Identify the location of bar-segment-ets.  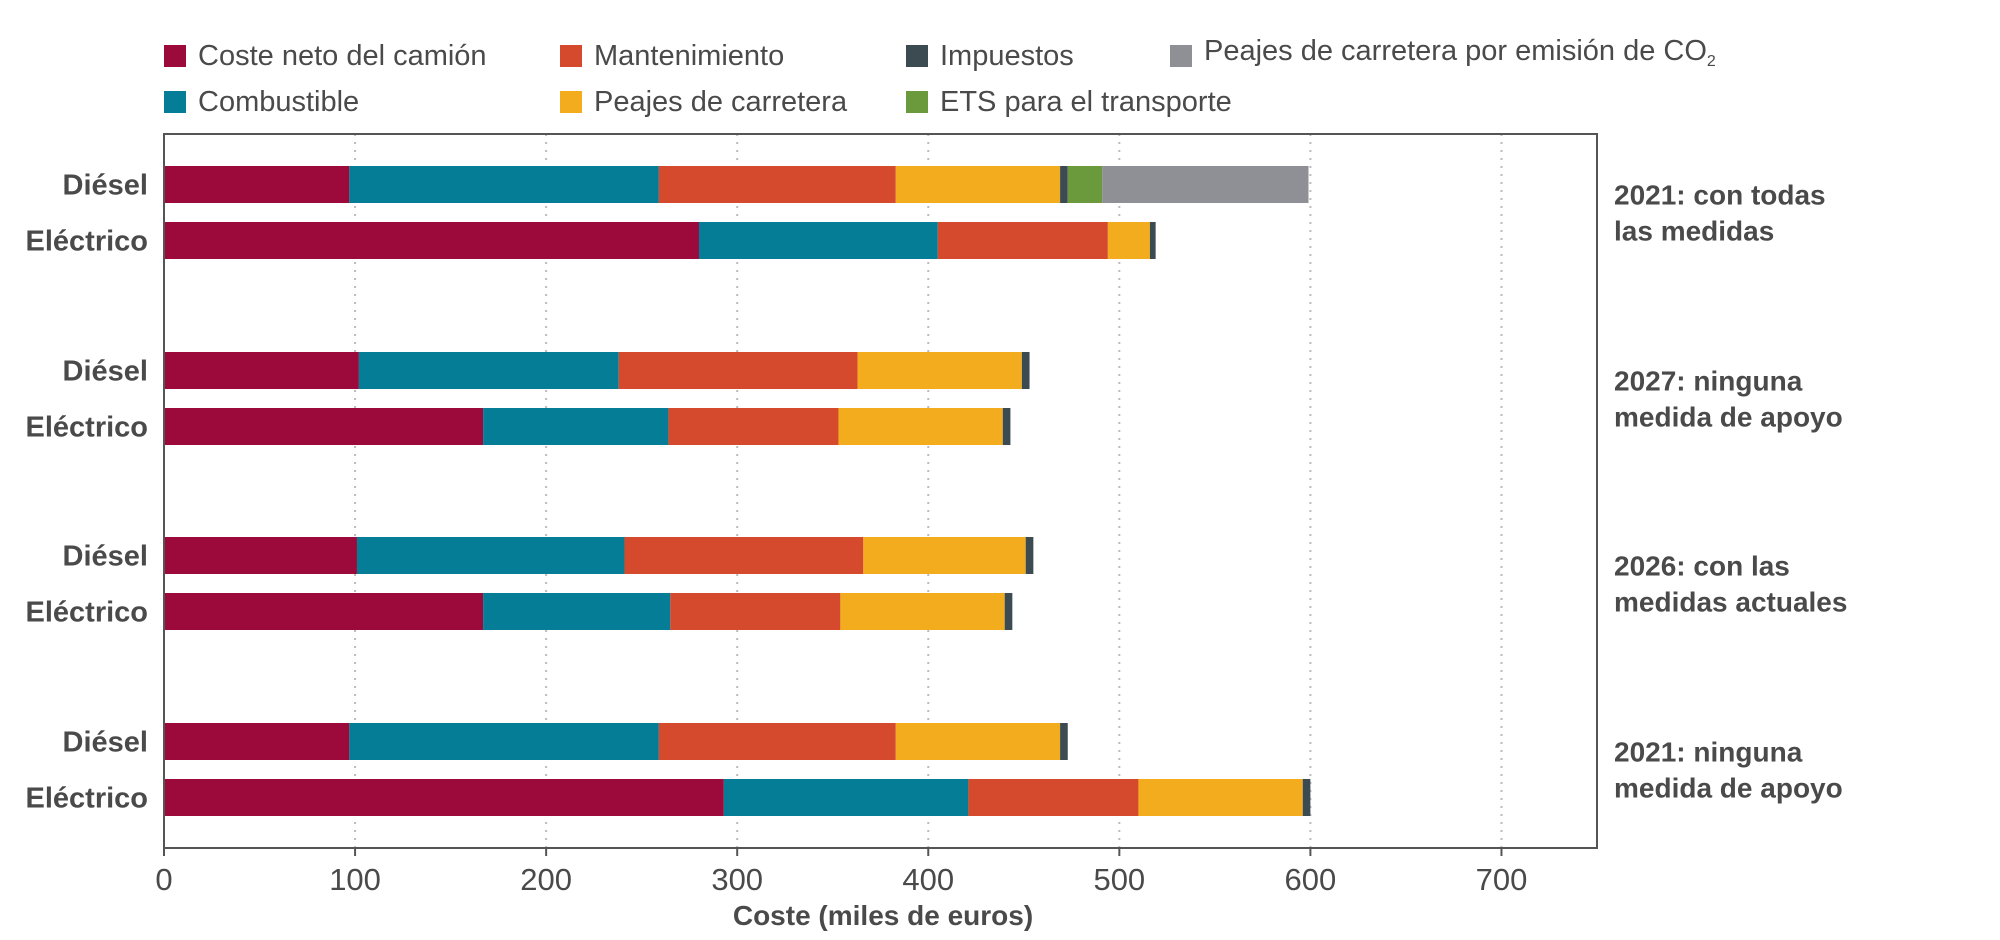
(1085, 184).